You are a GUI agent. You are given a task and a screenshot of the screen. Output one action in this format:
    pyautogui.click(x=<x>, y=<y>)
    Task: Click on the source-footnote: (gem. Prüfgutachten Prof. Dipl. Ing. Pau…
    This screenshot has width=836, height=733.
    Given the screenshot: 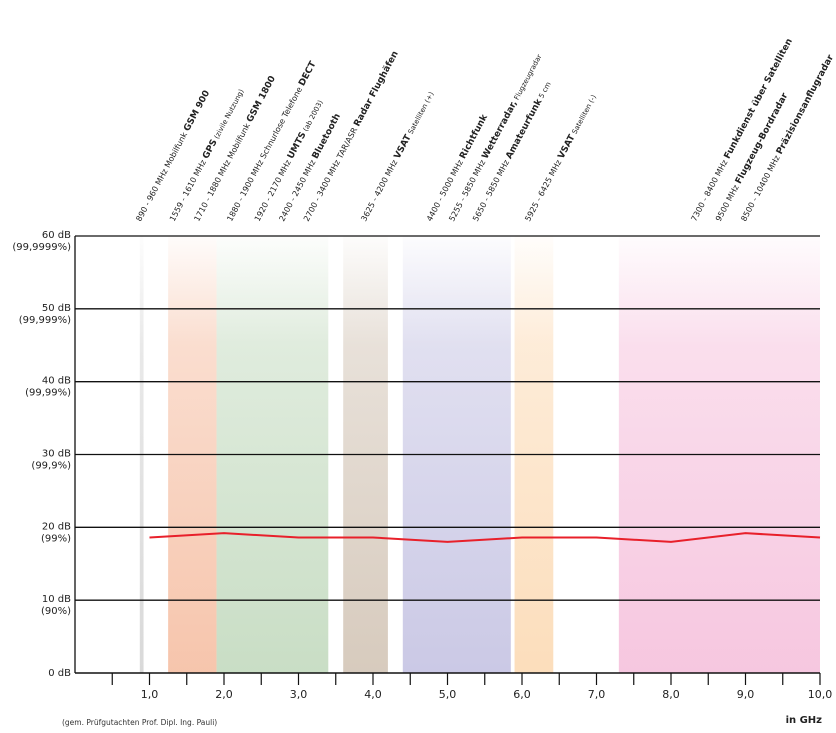 What is the action you would take?
    pyautogui.click(x=140, y=722)
    